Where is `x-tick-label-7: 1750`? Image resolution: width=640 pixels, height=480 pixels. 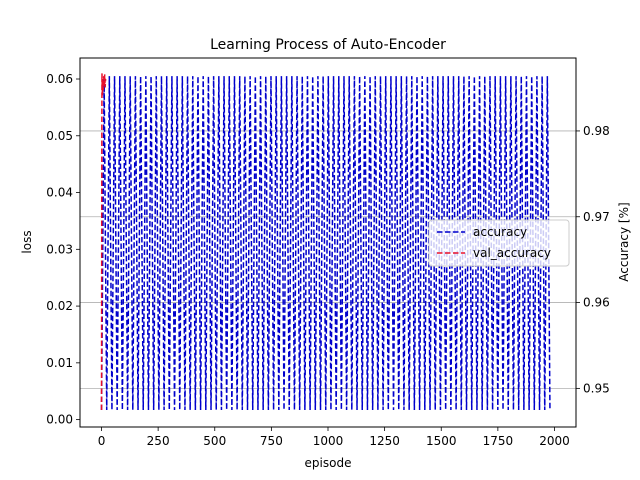
x-tick-label-7: 1750 is located at coordinates (498, 441).